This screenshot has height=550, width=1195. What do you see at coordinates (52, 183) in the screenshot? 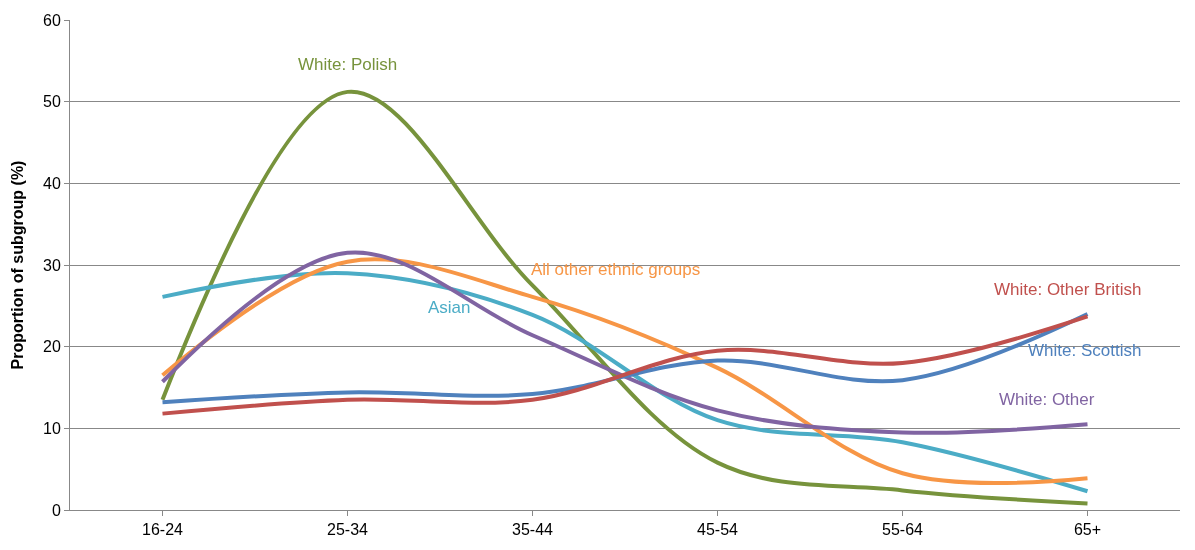
I see `y-tick-label: 40` at bounding box center [52, 183].